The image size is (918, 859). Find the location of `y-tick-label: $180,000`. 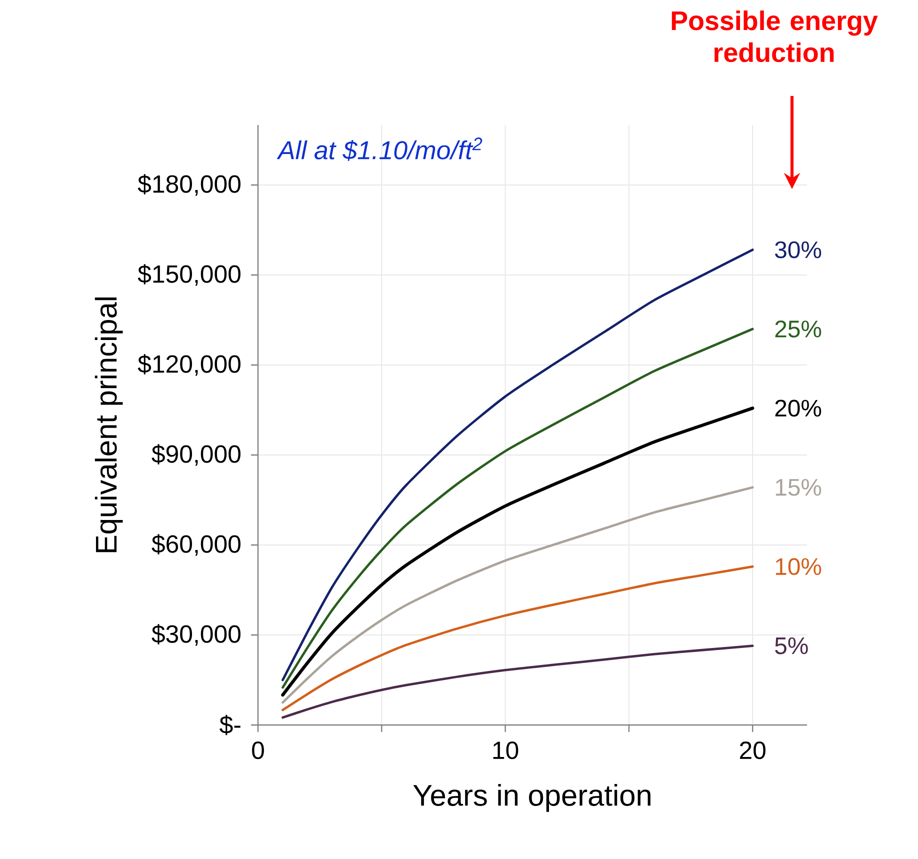

y-tick-label: $180,000 is located at coordinates (189, 185).